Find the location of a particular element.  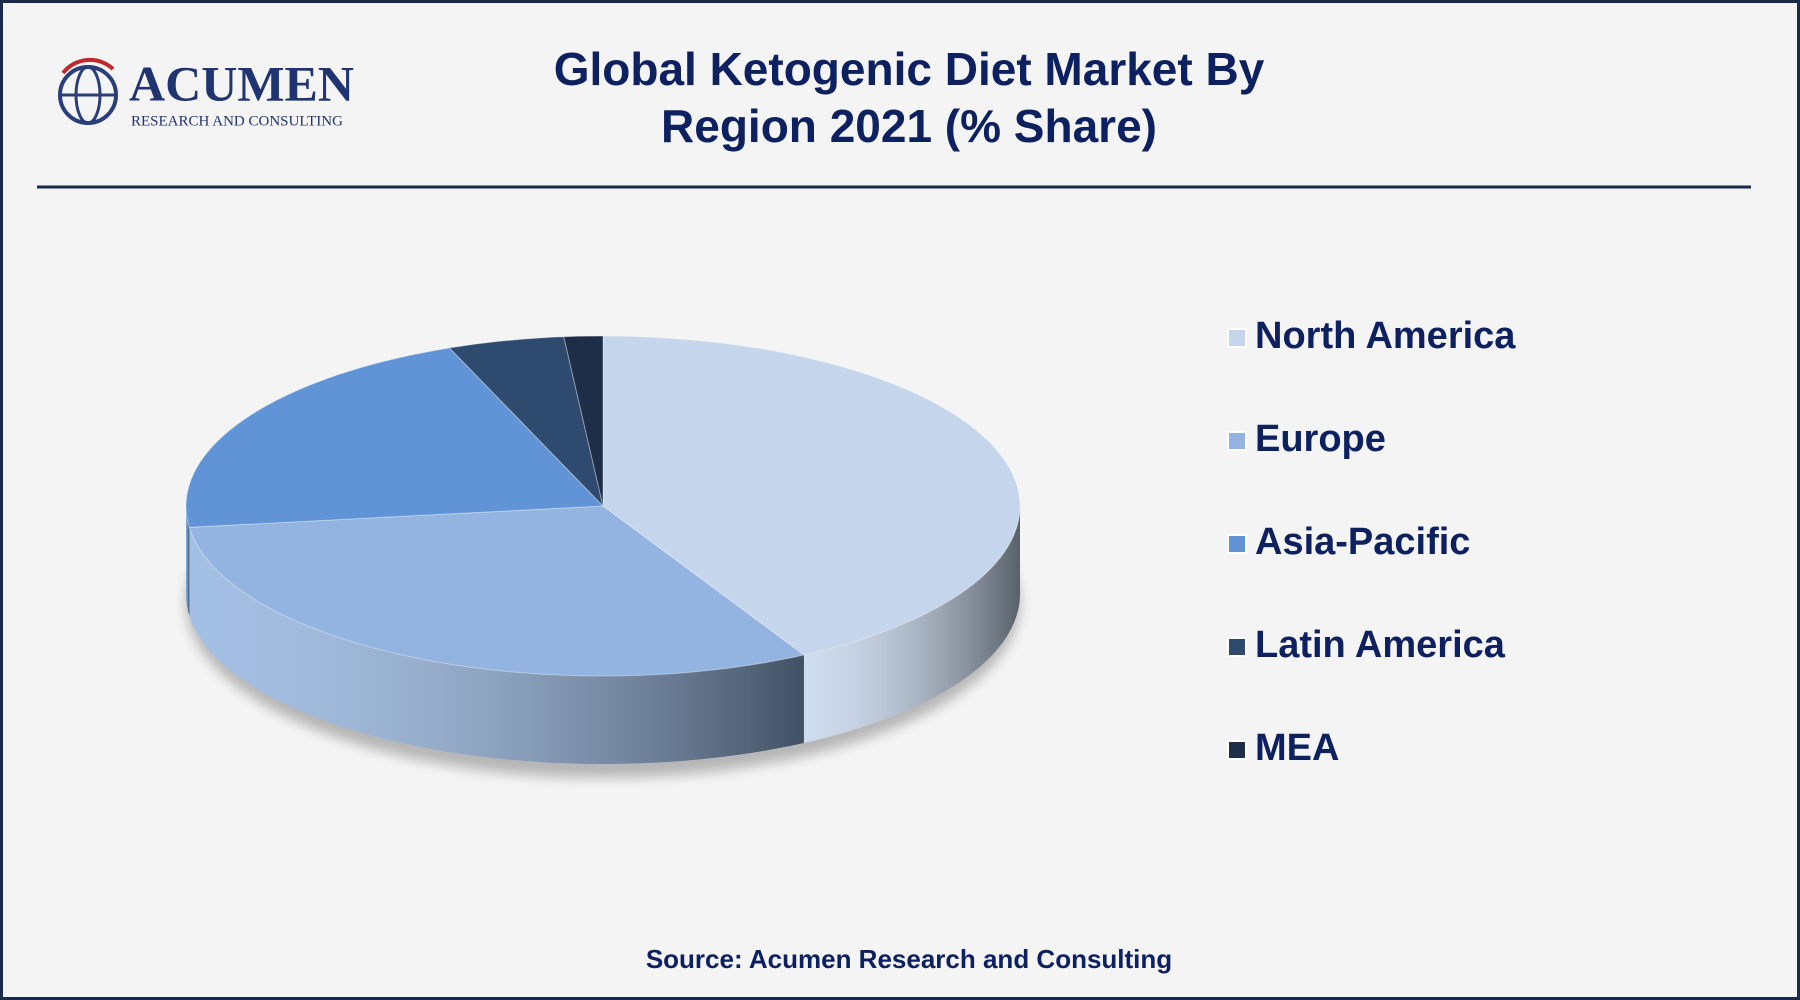

legend-label: Asia-Pacific is located at coordinates (1362, 542).